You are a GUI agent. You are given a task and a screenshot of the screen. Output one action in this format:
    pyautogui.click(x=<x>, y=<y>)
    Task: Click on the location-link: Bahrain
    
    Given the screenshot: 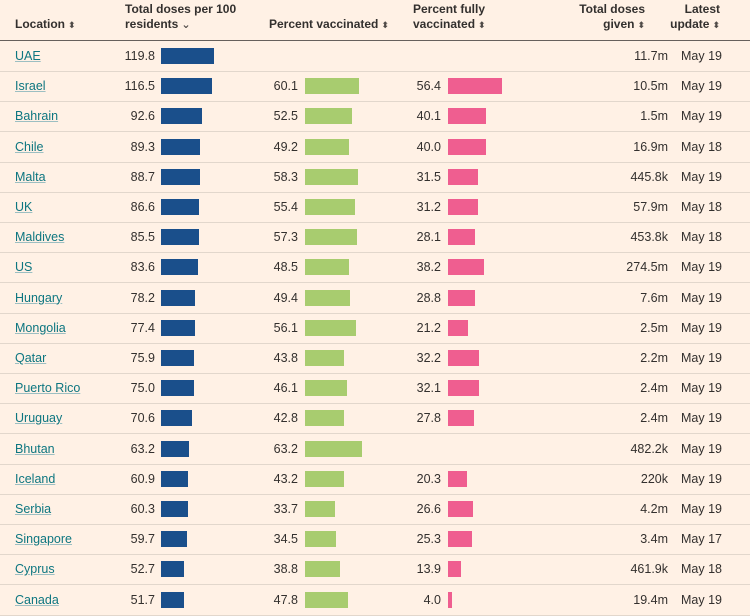 What is the action you would take?
    pyautogui.click(x=37, y=116)
    